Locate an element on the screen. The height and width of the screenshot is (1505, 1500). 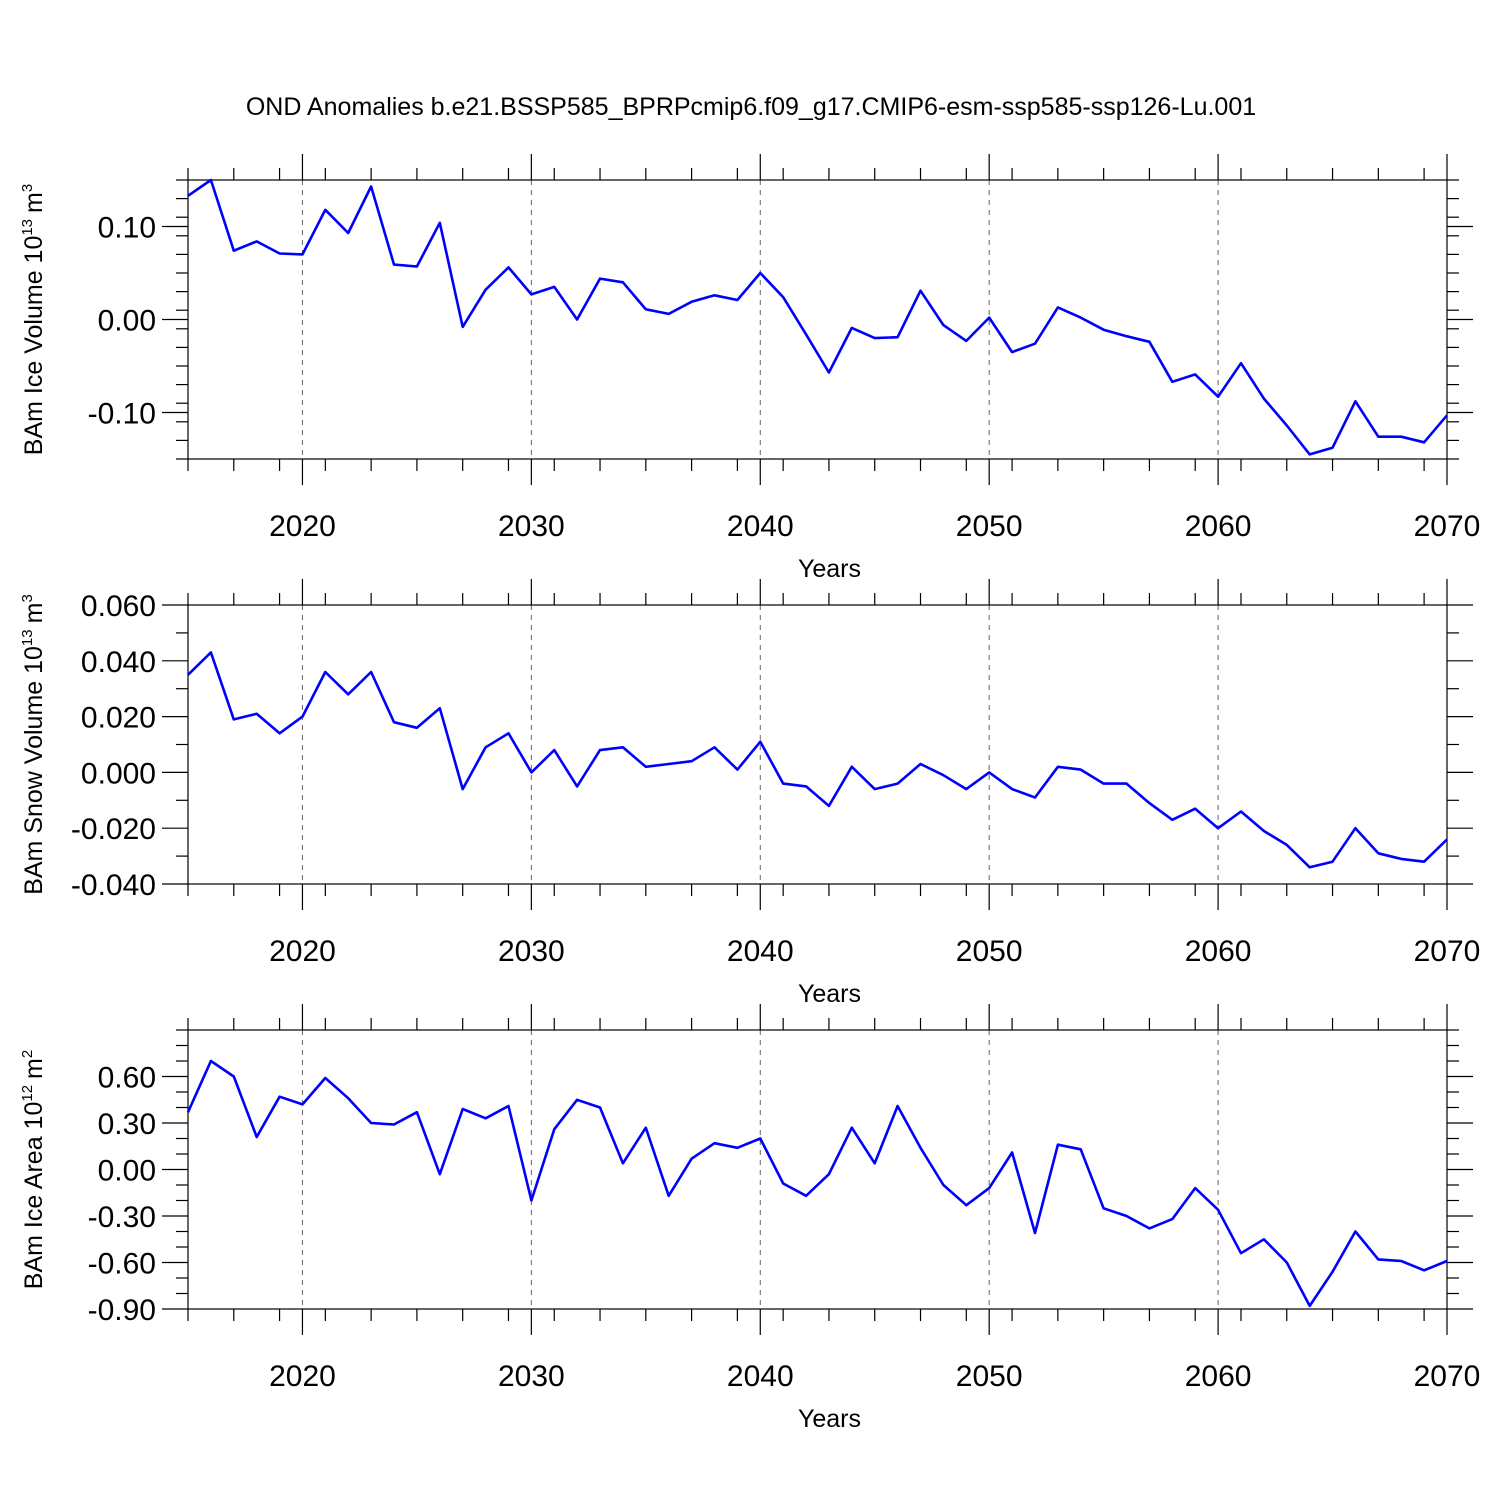
y-tick-label: 0.10 is located at coordinates (127, 228).